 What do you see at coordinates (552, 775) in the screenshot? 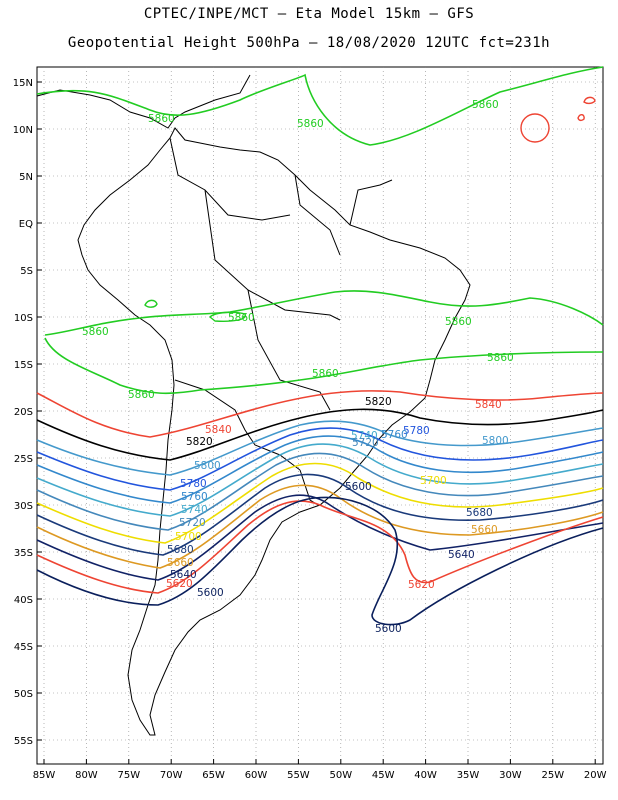
I see `lon-tick-label: 25W` at bounding box center [552, 775].